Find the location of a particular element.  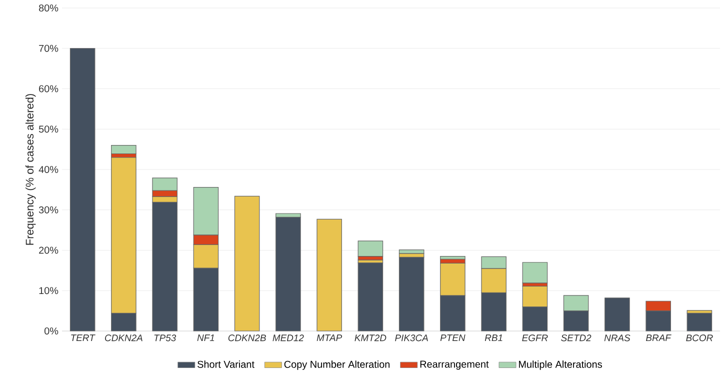

x-tick-label: NF1 is located at coordinates (205, 338).